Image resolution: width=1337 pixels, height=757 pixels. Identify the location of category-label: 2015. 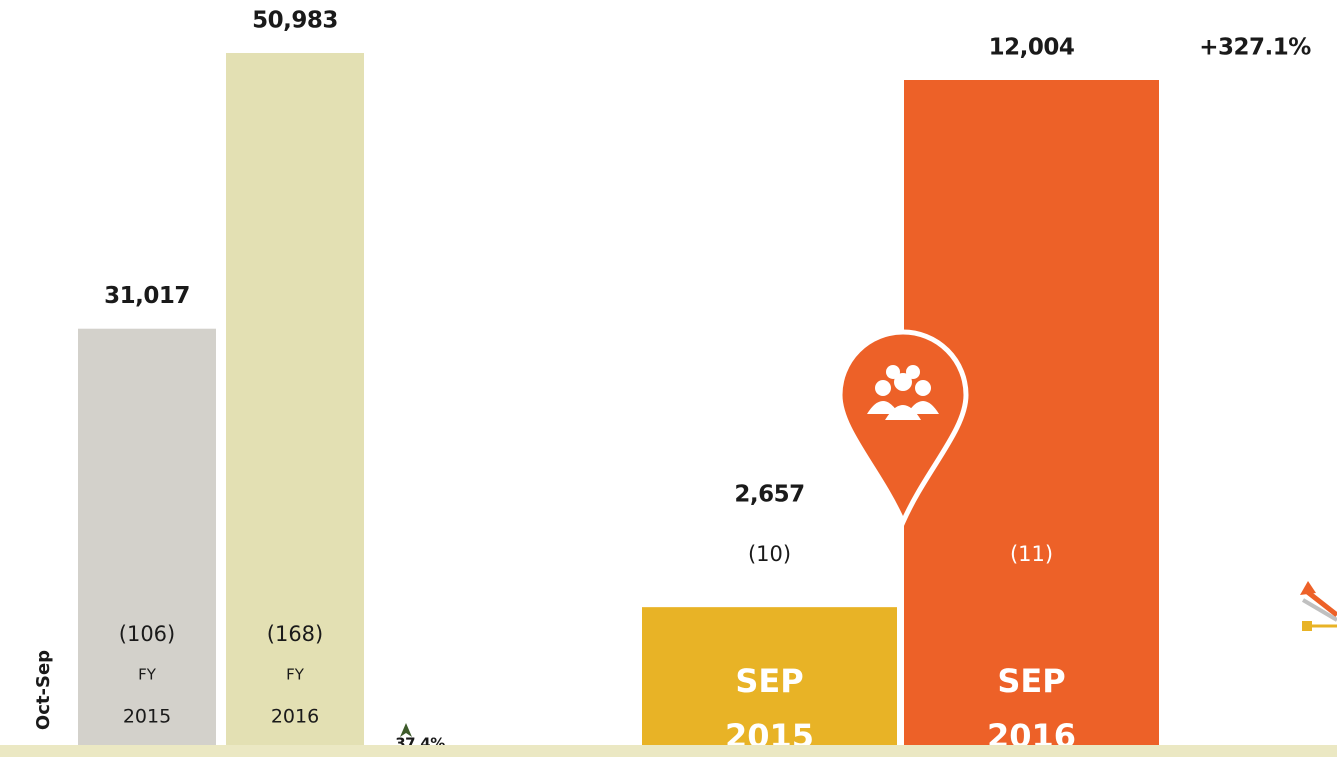
(147, 717).